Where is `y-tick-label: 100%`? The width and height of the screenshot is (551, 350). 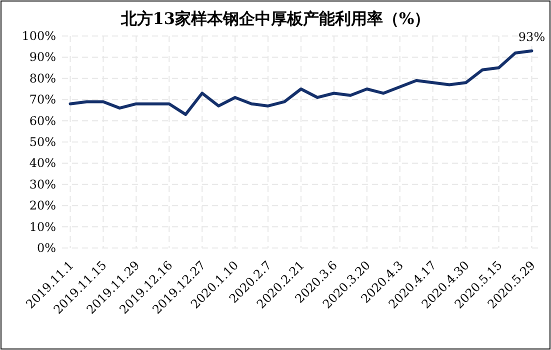
y-tick-label: 100% is located at coordinates (39, 36).